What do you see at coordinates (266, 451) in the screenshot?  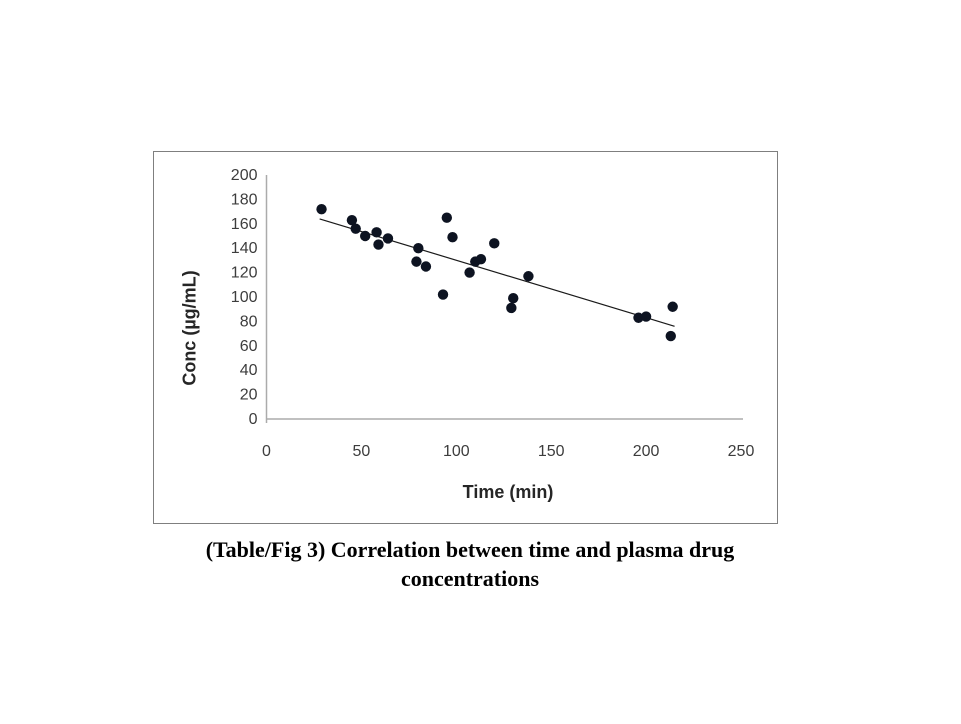 I see `x-tick-label: 0` at bounding box center [266, 451].